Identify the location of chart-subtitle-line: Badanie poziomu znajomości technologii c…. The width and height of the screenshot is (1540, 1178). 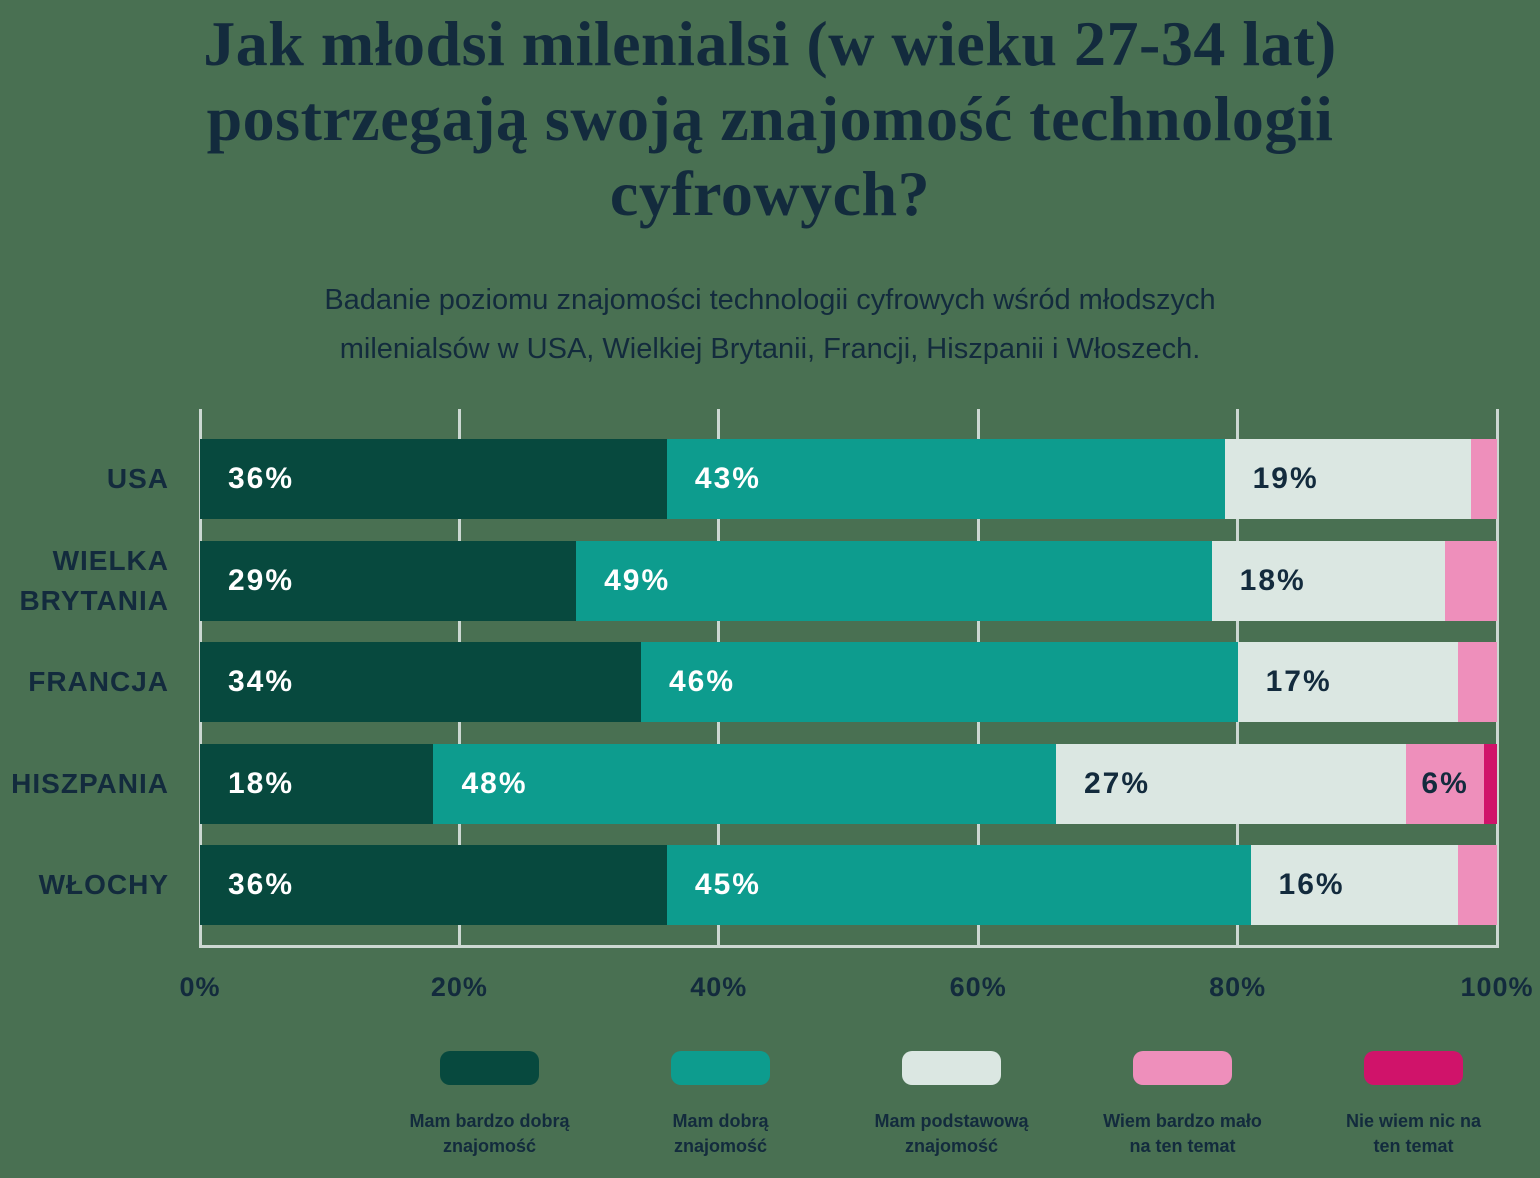
(770, 300).